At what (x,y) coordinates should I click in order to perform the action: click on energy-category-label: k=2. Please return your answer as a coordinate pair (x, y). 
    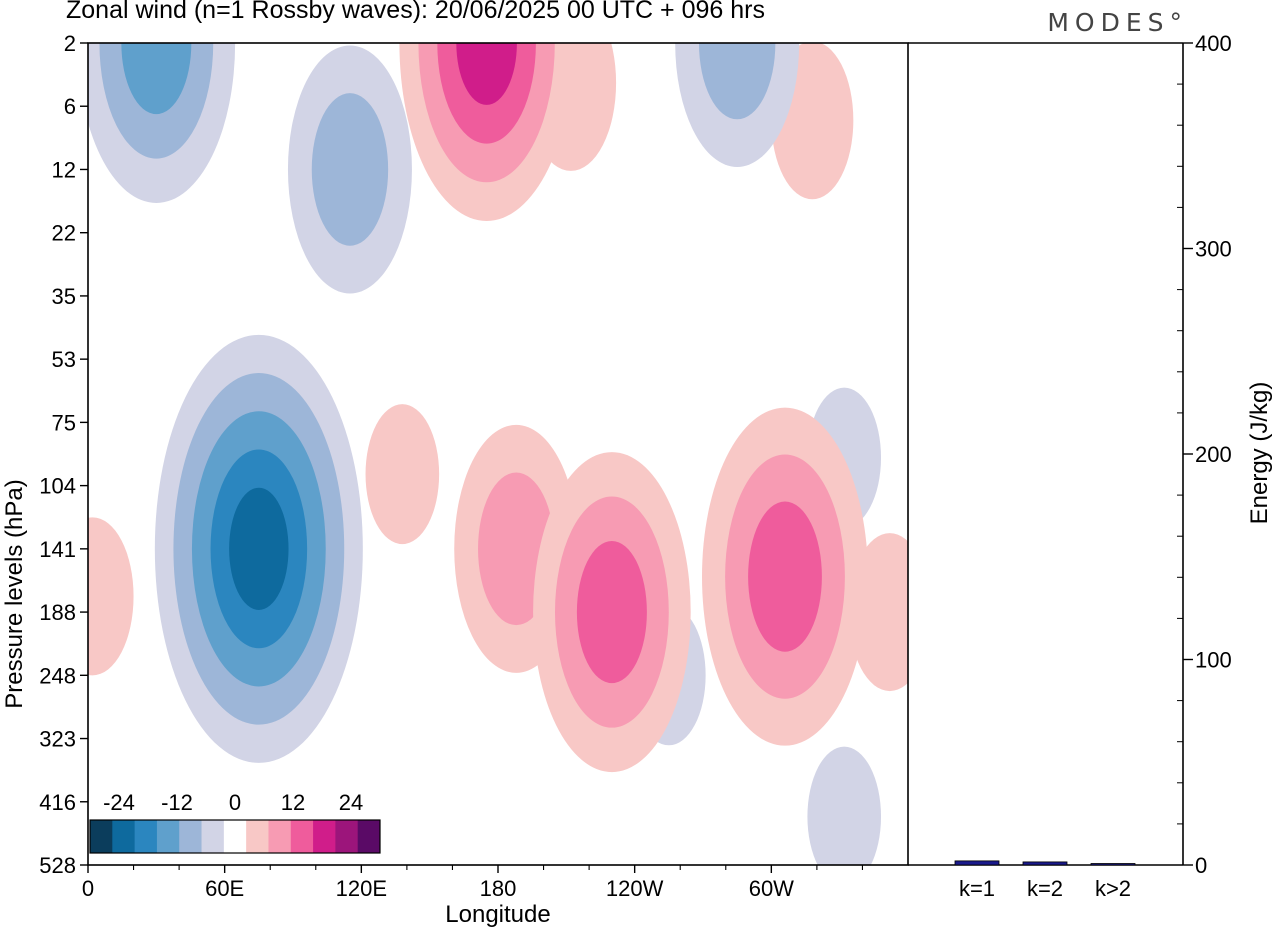
    Looking at the image, I should click on (1045, 888).